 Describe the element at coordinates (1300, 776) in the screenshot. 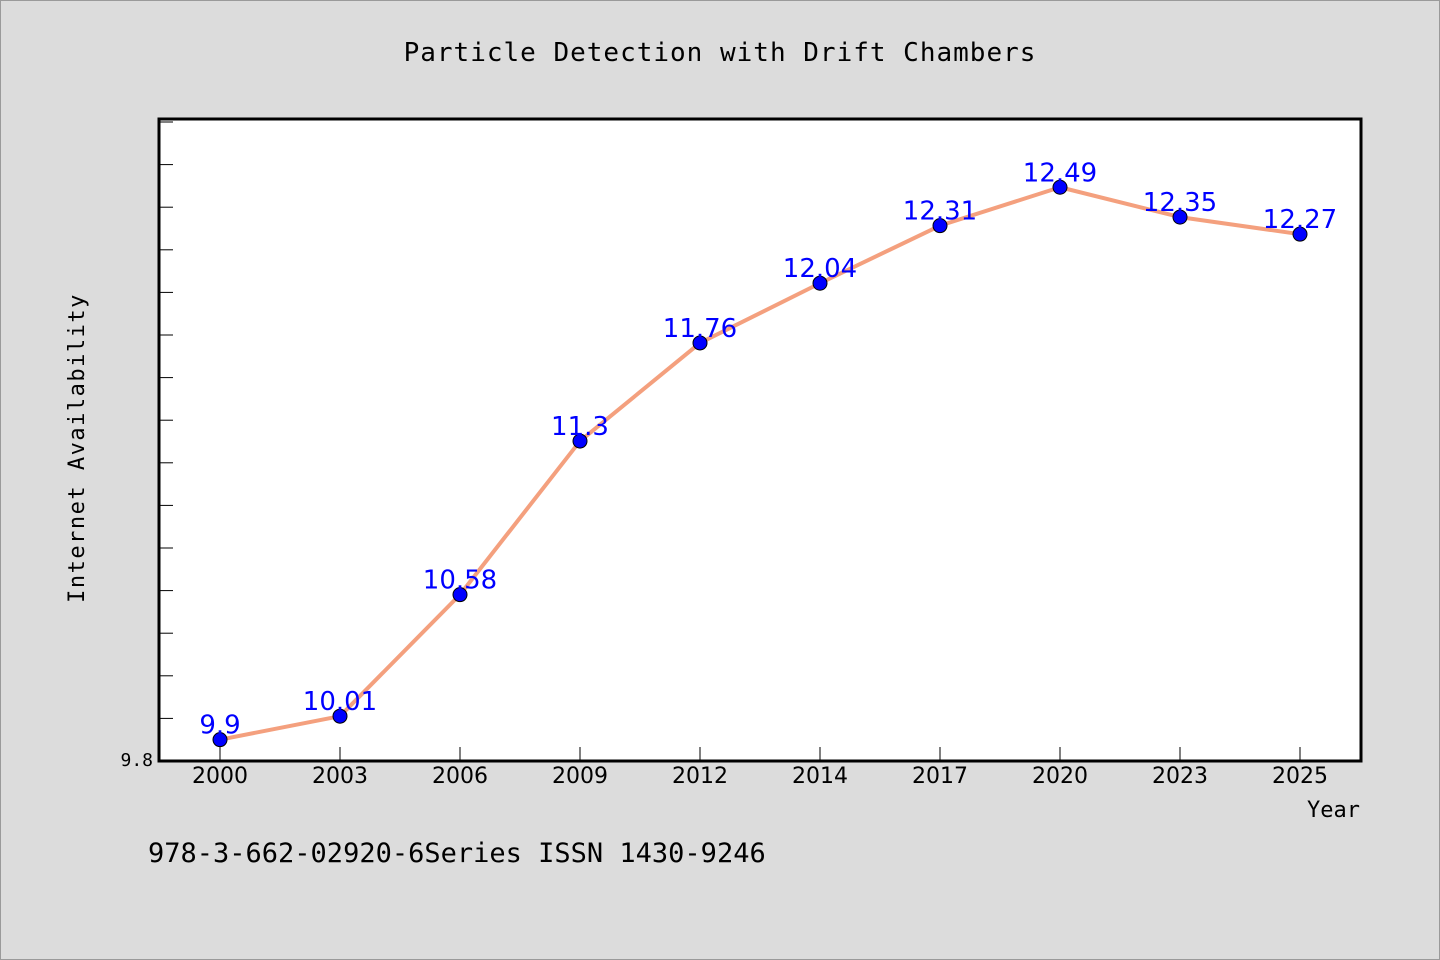

I see `x-tick-label: 2025` at that location.